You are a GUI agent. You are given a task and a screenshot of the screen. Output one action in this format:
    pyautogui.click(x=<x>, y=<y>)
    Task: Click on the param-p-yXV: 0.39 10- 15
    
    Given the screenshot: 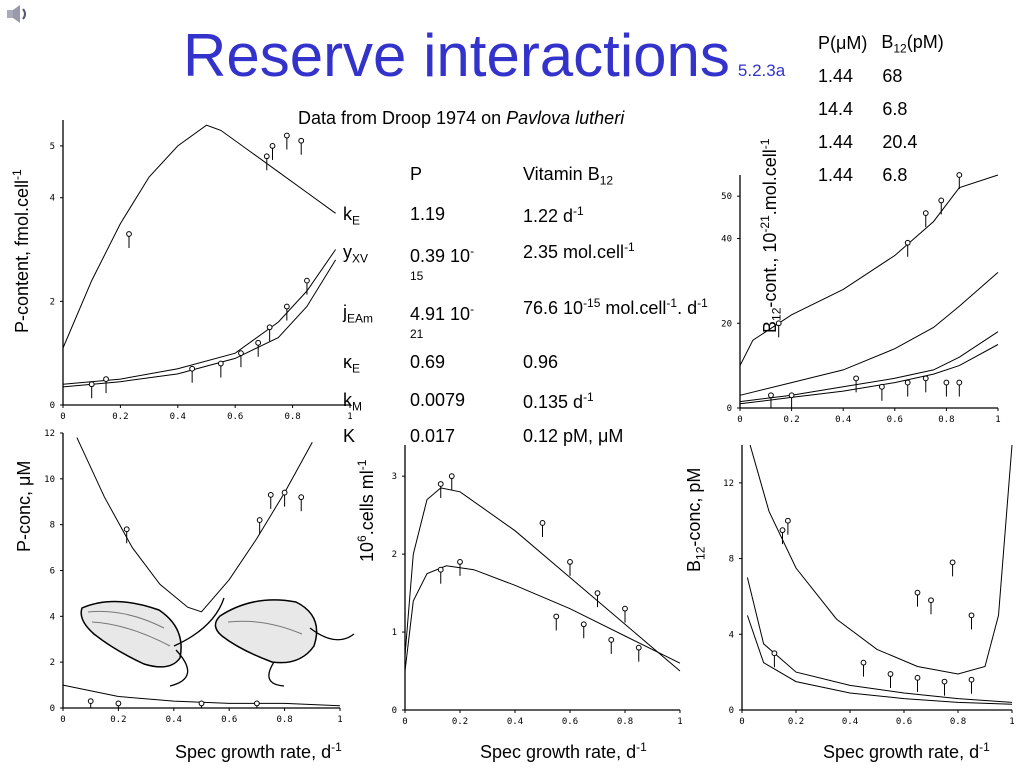 What is the action you would take?
    pyautogui.click(x=442, y=263)
    